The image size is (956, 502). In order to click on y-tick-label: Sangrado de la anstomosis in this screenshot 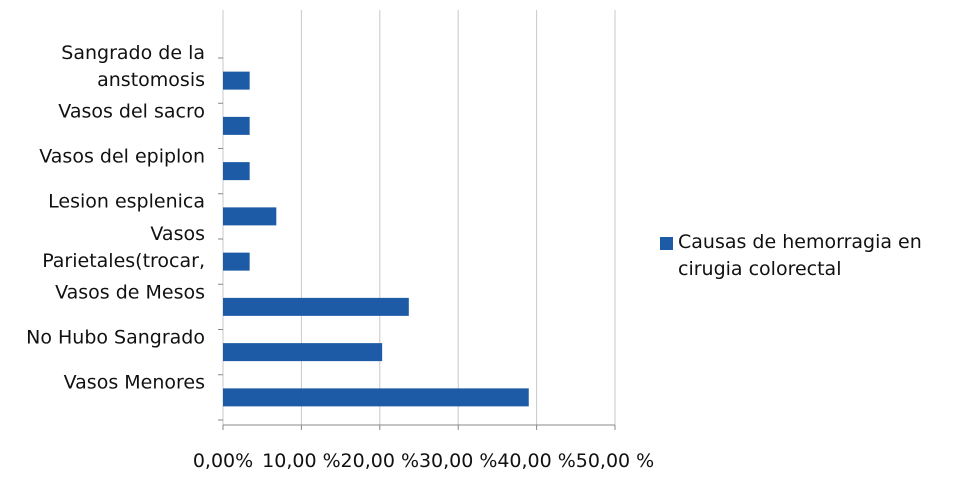, I will do `click(133, 66)`.